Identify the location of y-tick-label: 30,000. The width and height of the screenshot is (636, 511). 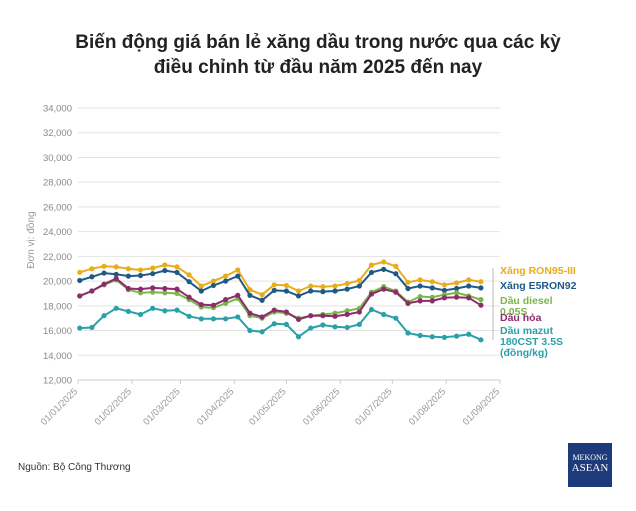
(57, 158).